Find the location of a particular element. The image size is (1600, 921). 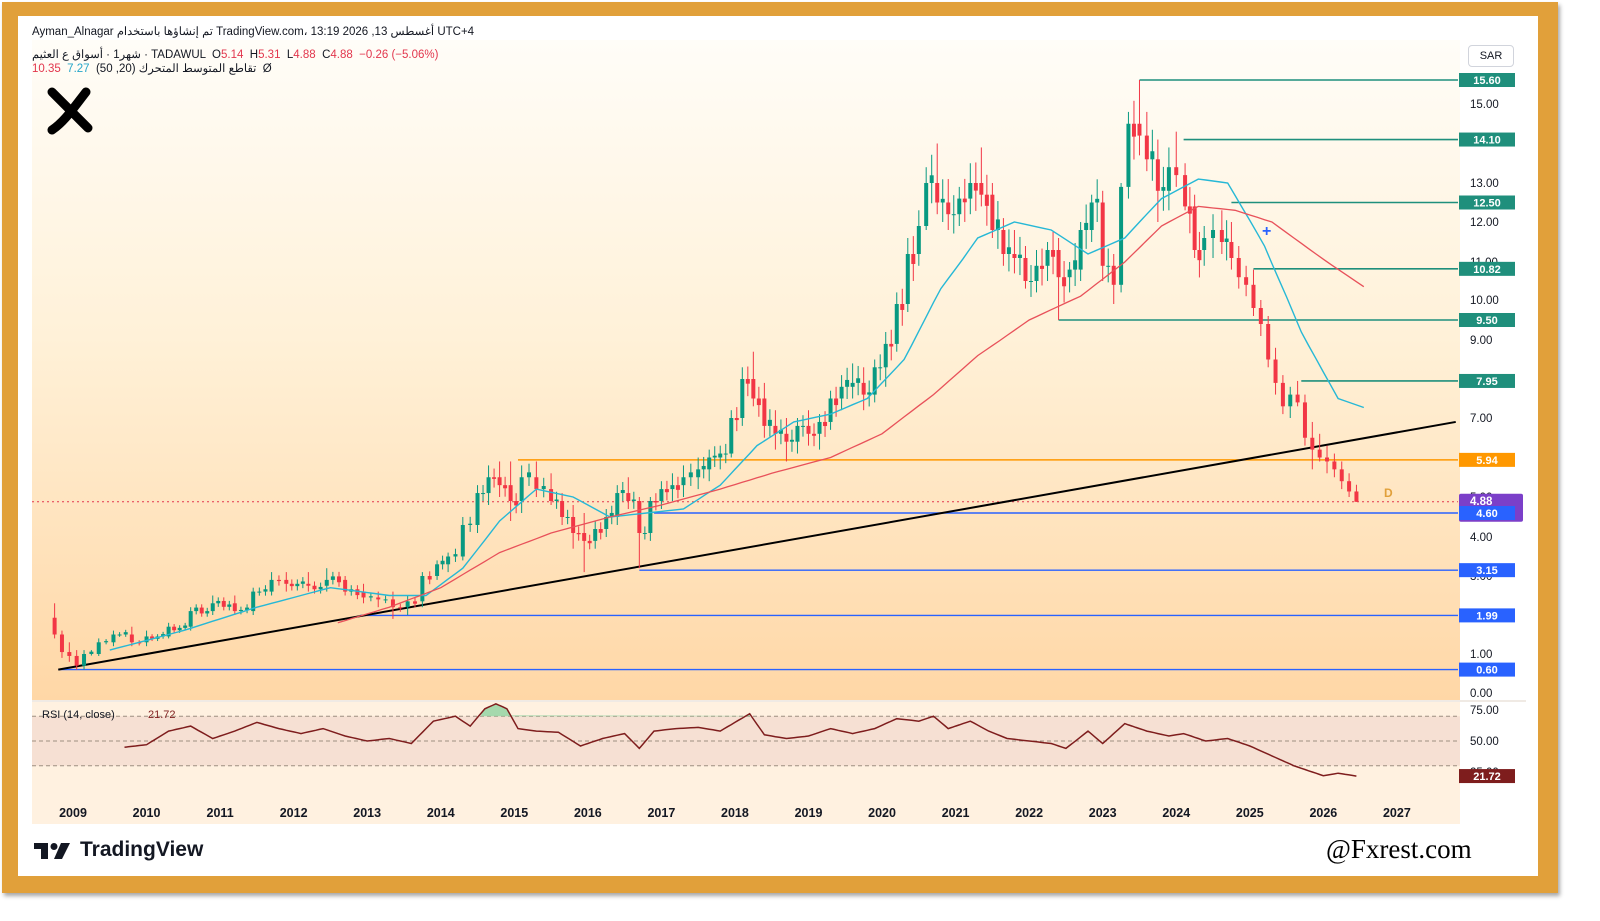

x-tick-12: 2021 is located at coordinates (956, 813).